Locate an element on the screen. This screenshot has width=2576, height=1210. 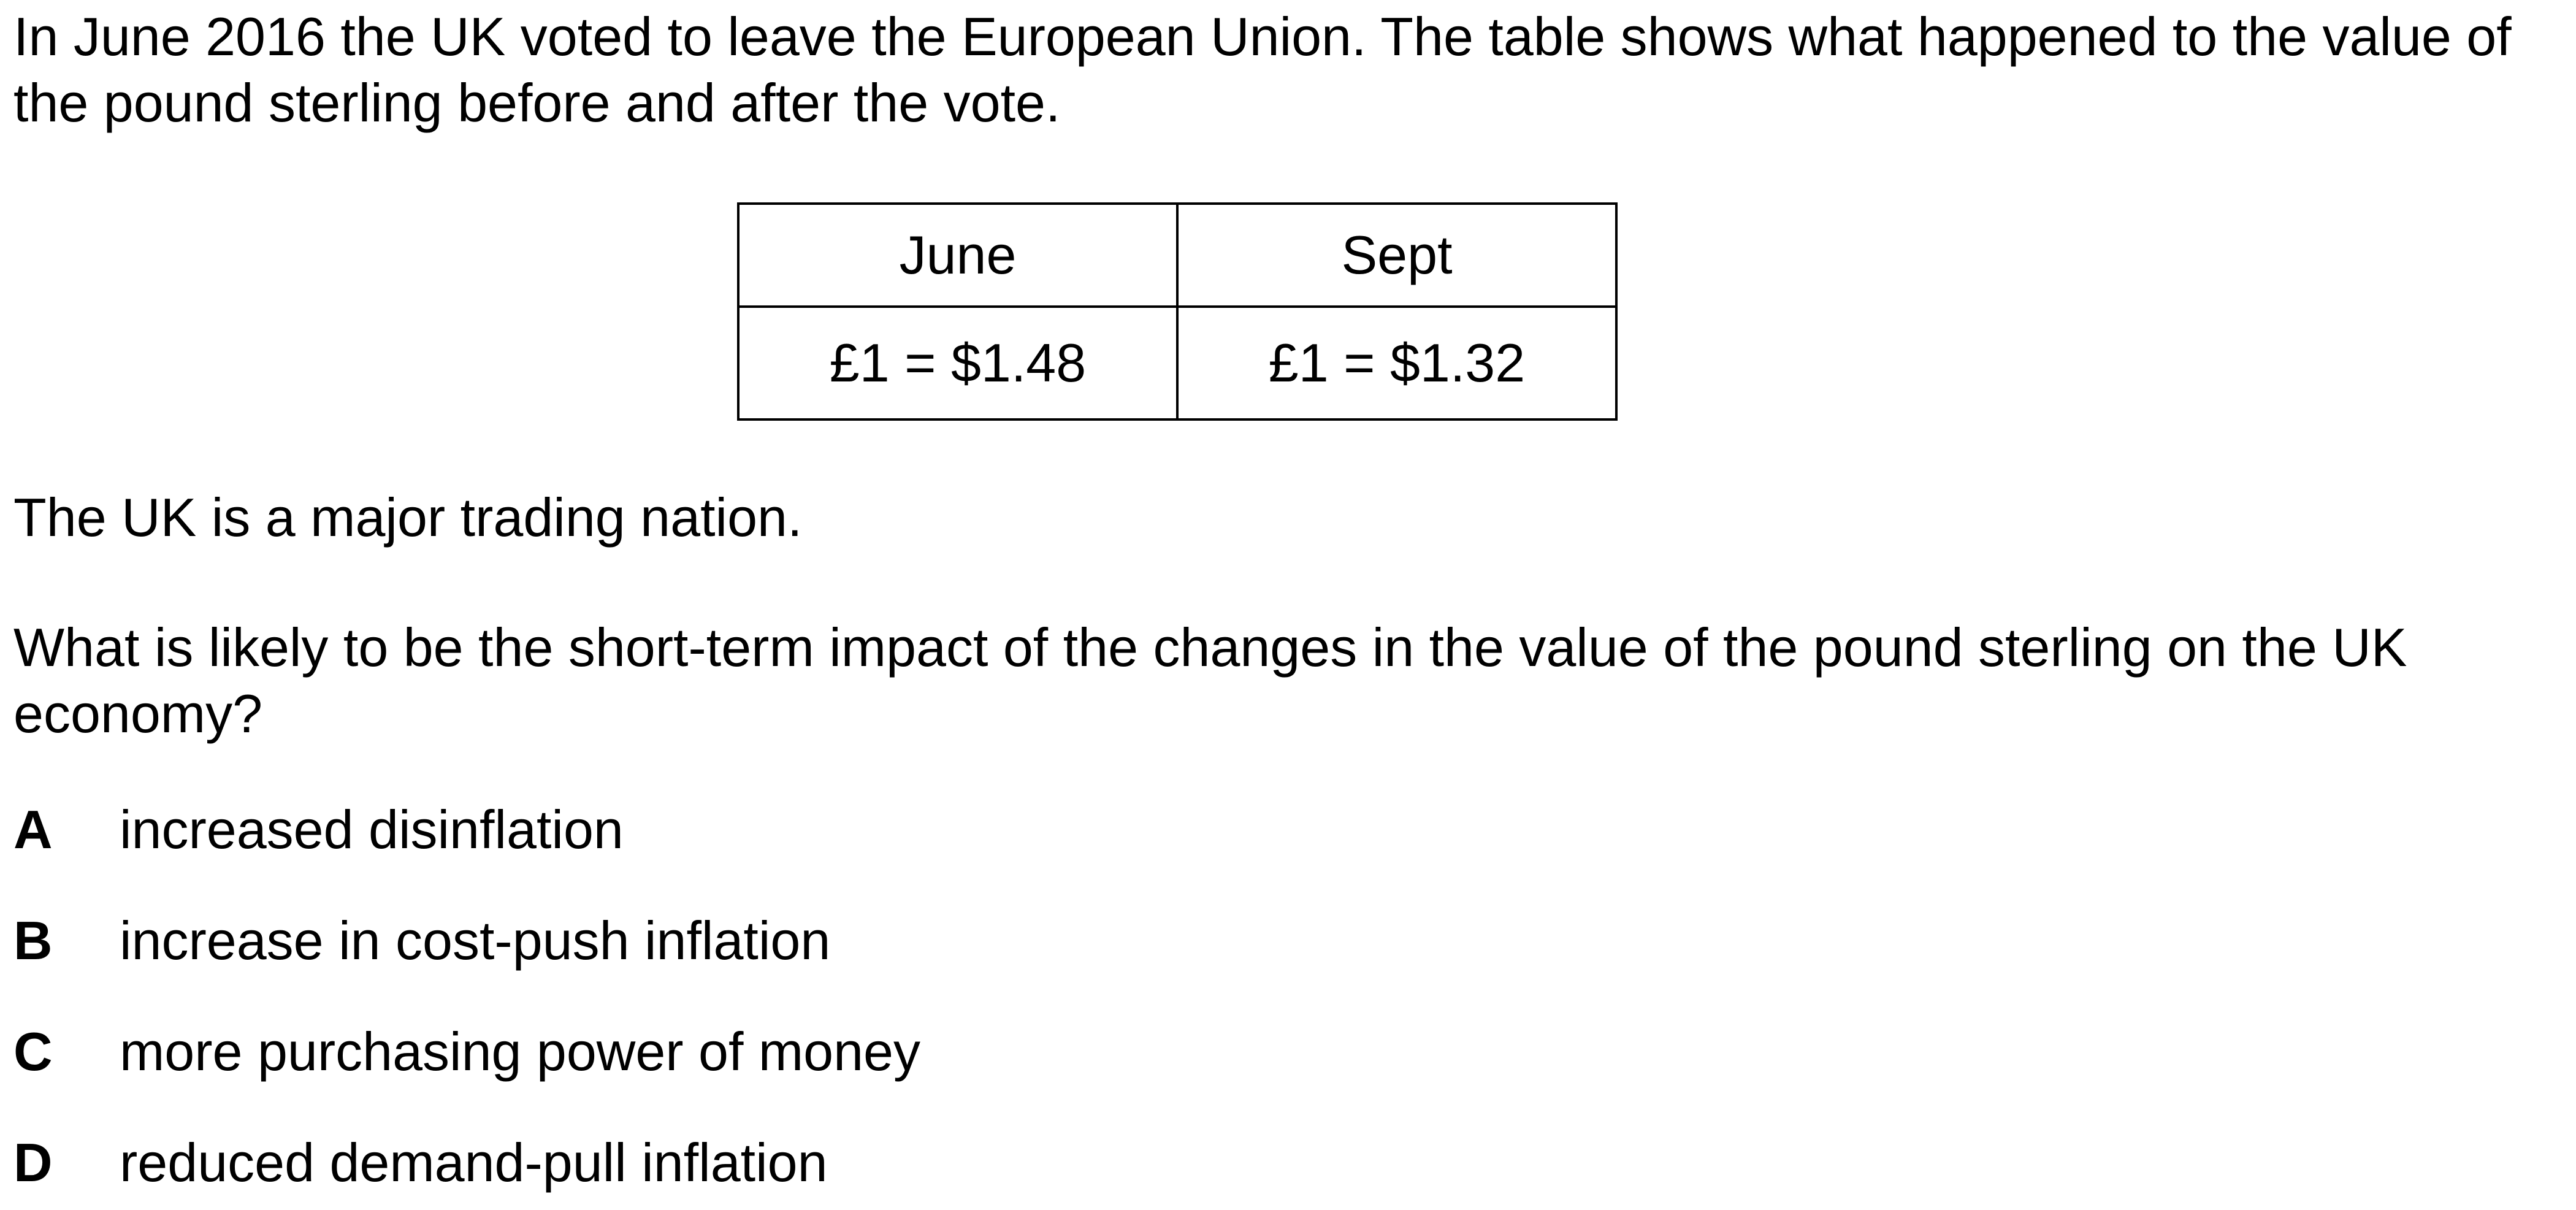
option-text: more purchasing power of money is located at coordinates (520, 1051).